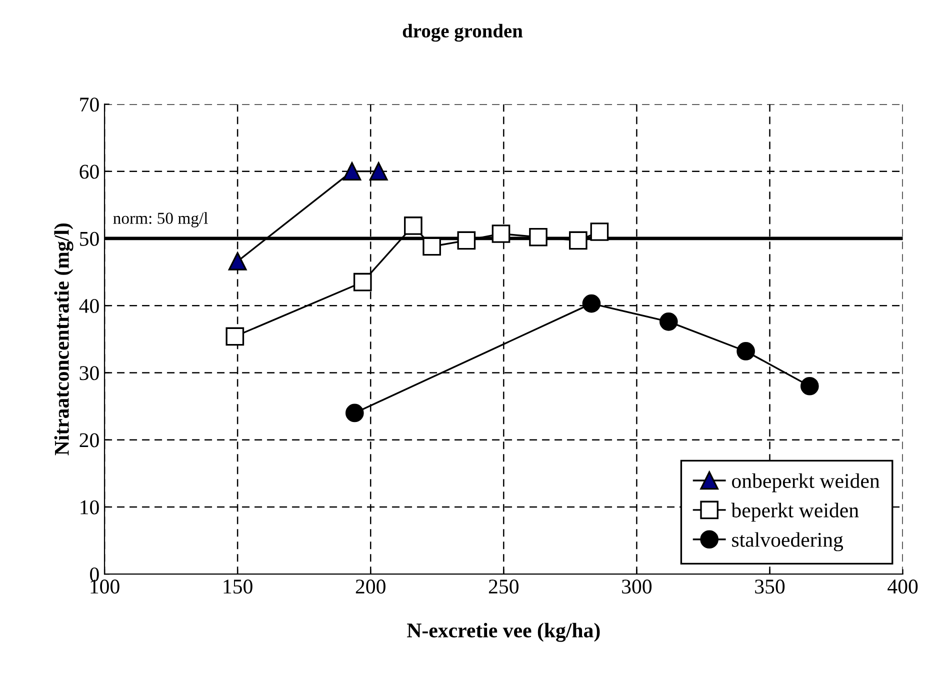  I want to click on y-axis-title: Nitraatconcentratie (mg/l), so click(64, 339).